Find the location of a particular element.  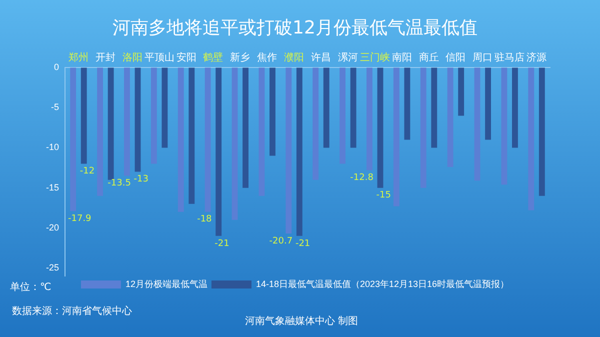

x-tick-label: 信阳 is located at coordinates (456, 57).